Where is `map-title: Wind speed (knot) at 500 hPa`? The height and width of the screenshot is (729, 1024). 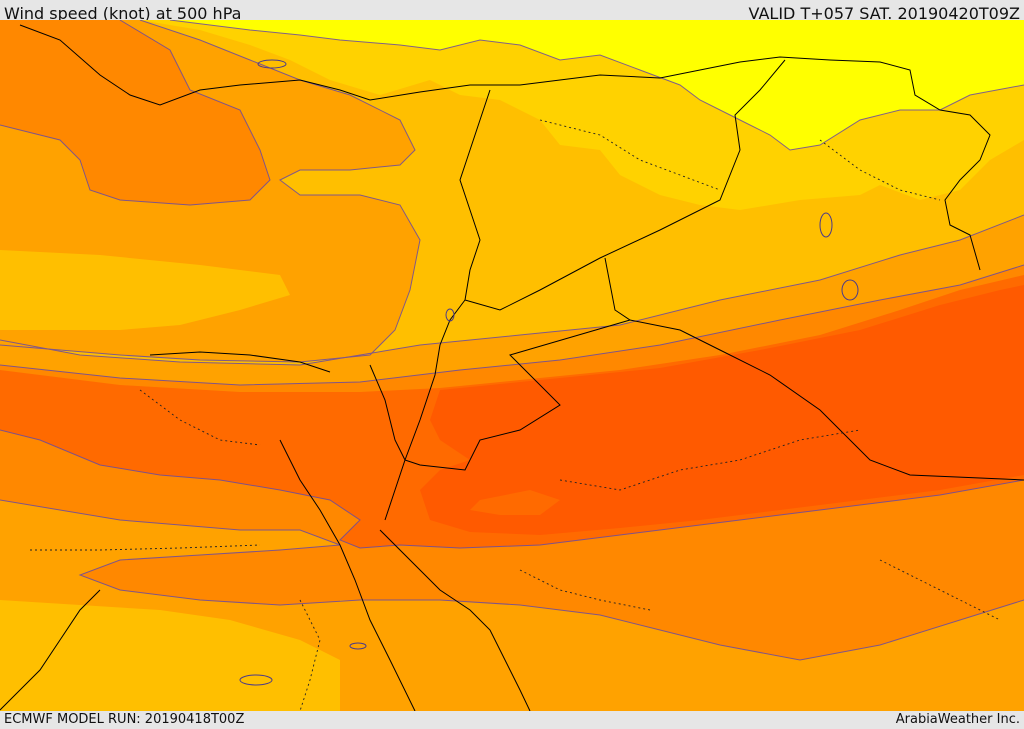
map-title: Wind speed (knot) at 500 hPa is located at coordinates (123, 13).